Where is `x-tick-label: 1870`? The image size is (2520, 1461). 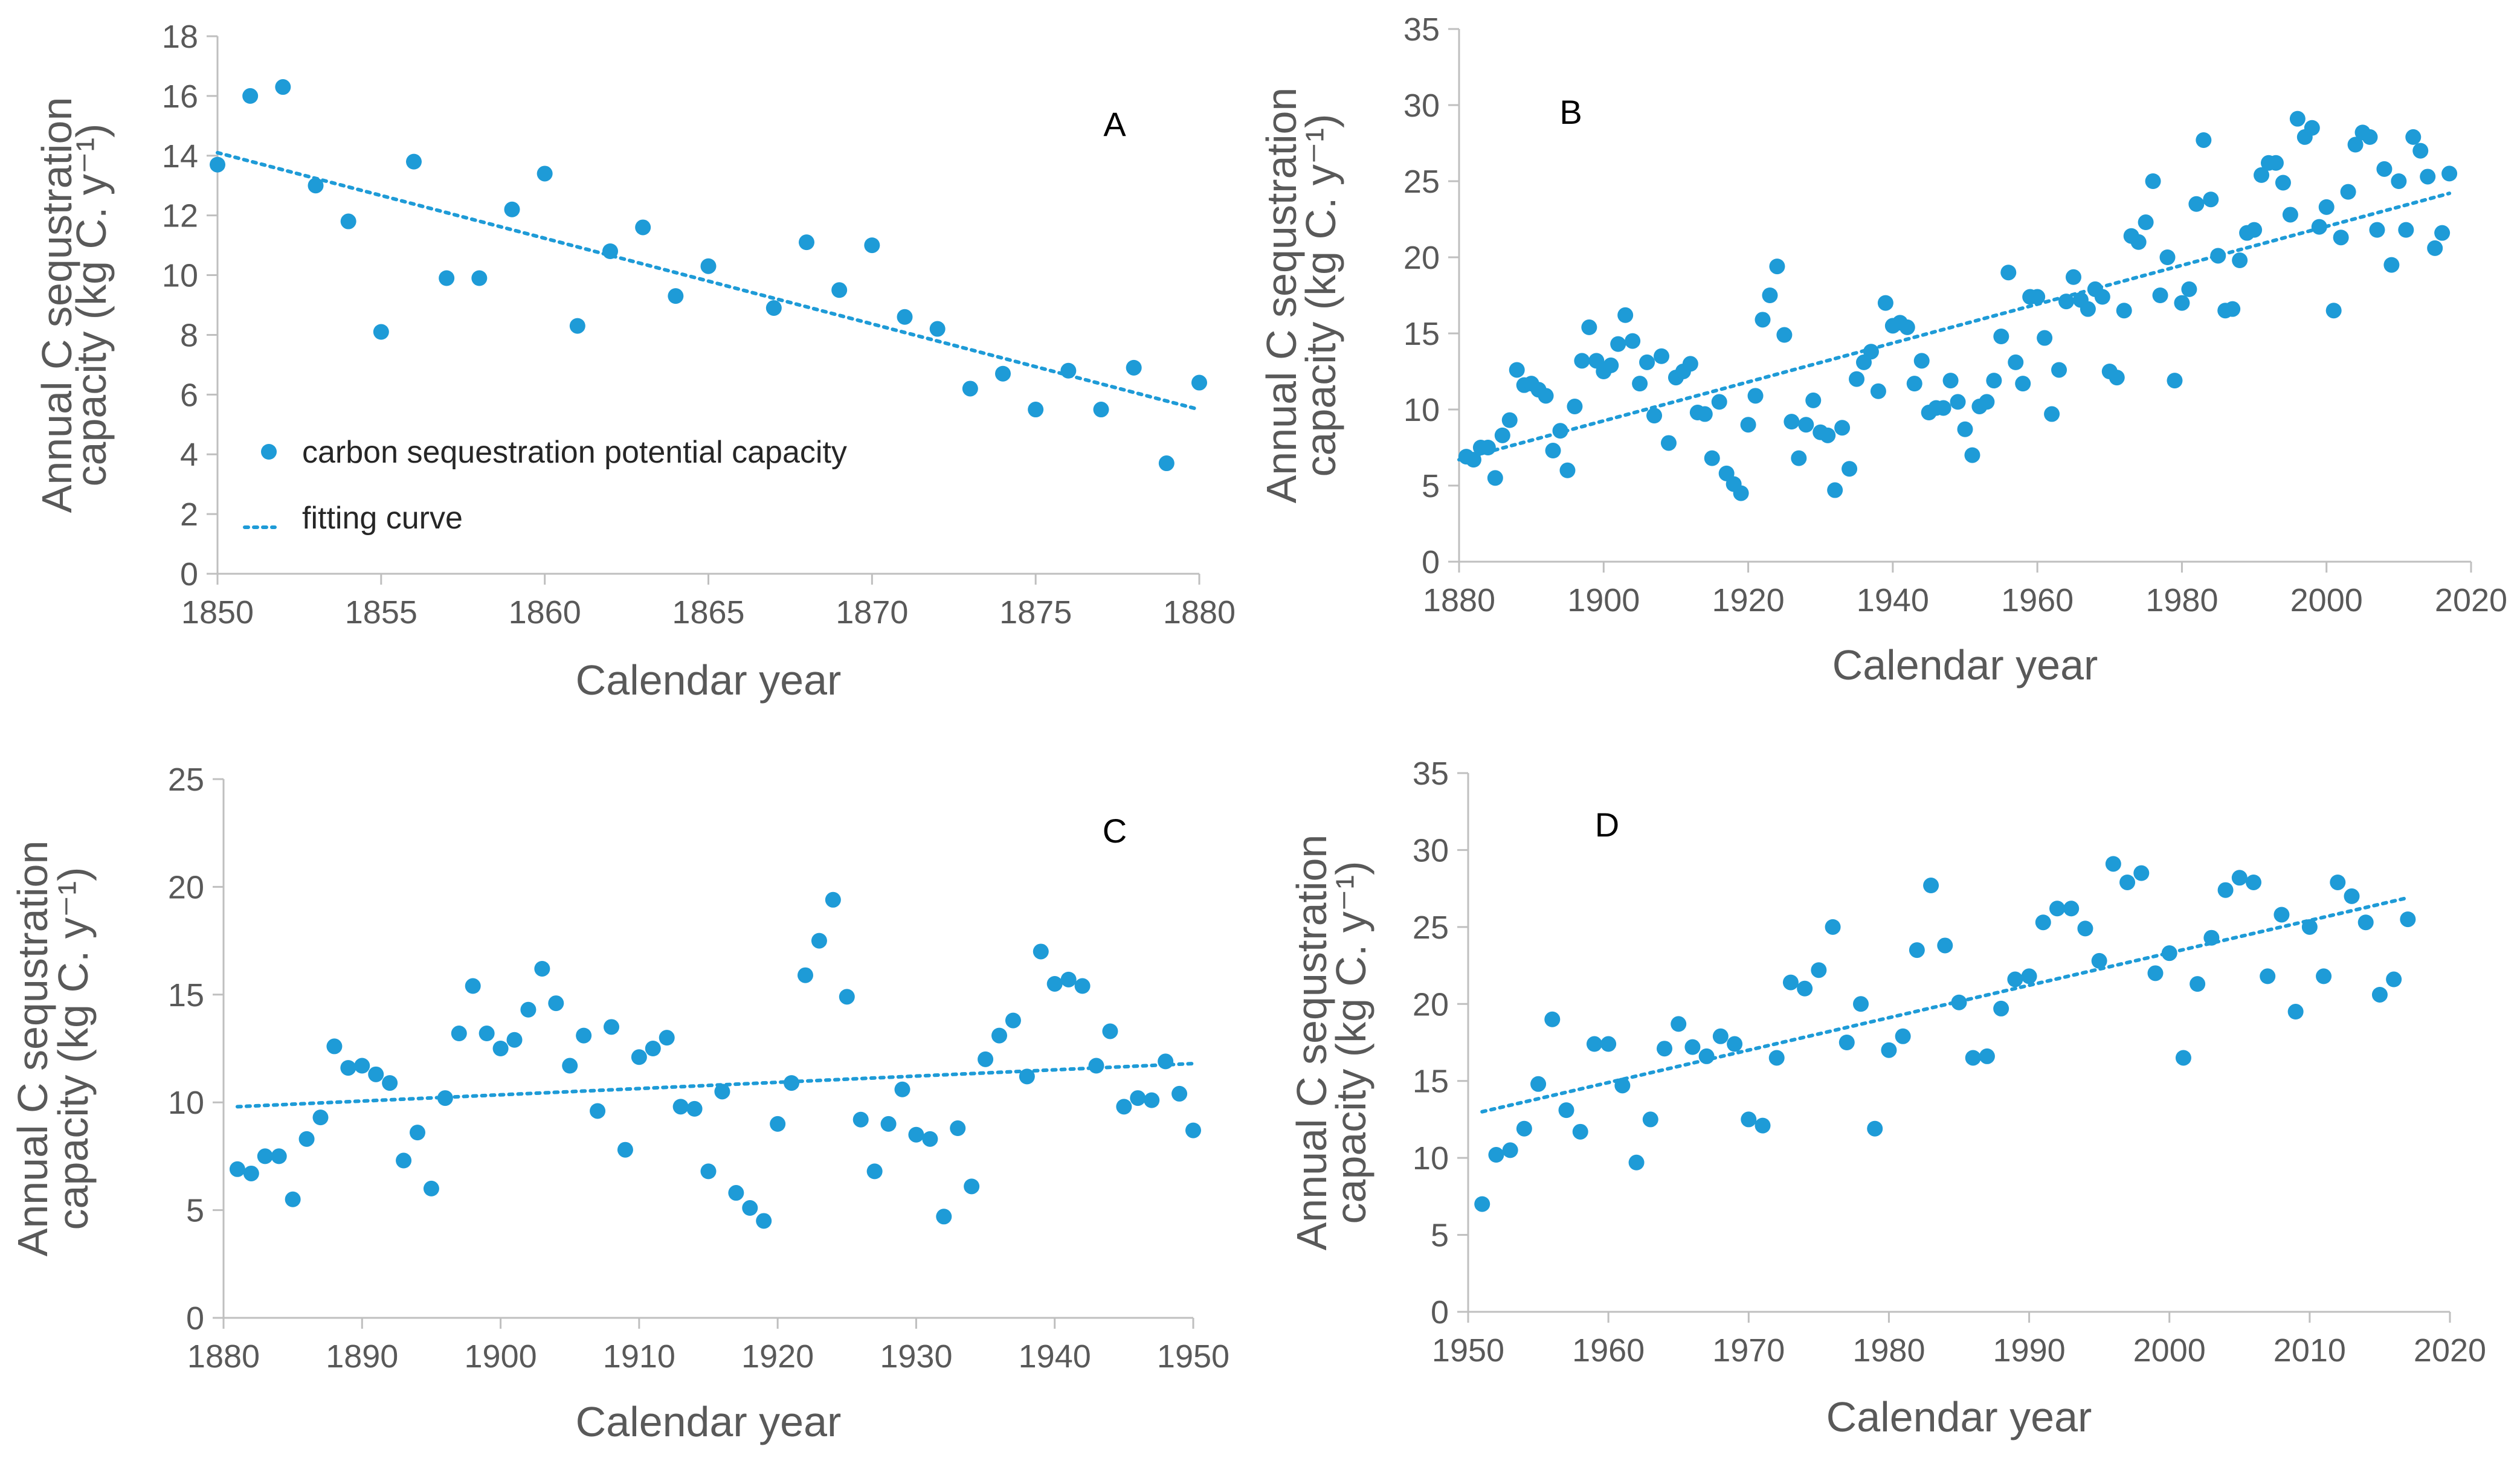 x-tick-label: 1870 is located at coordinates (872, 612).